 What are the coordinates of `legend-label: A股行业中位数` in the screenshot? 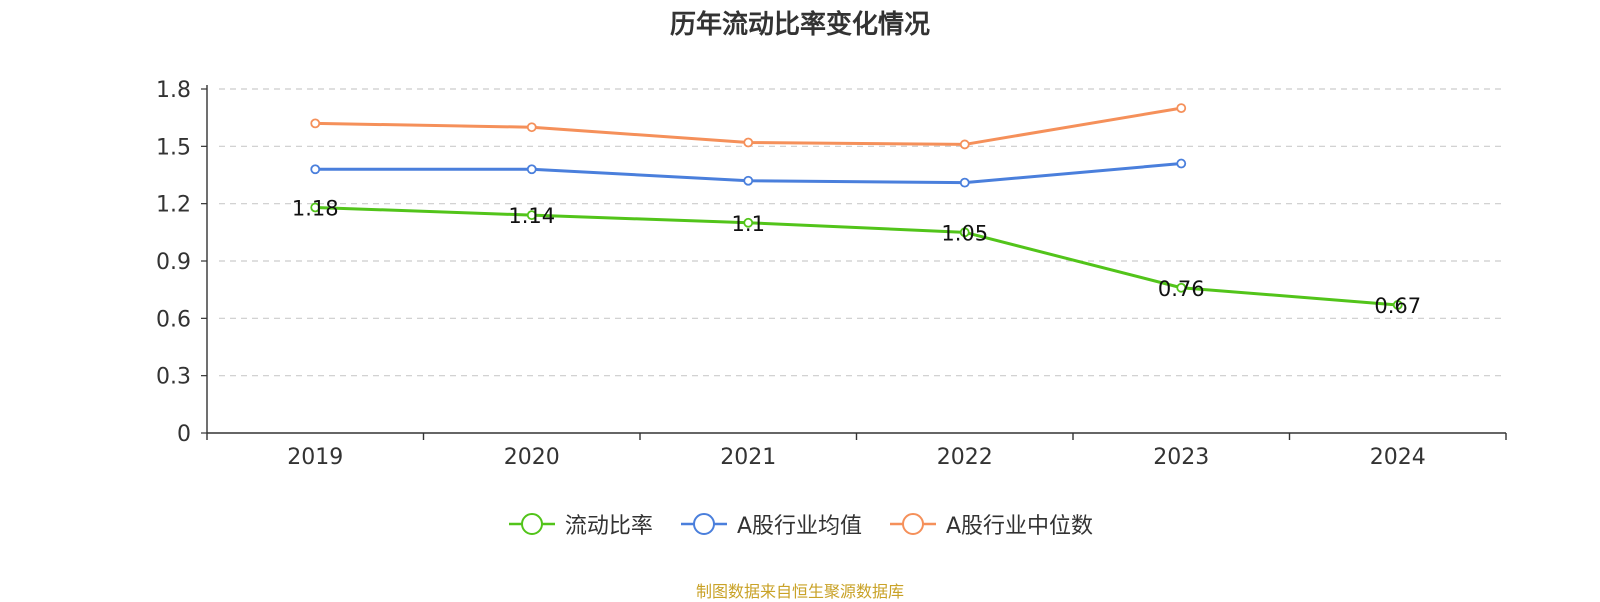 It's located at (1020, 526).